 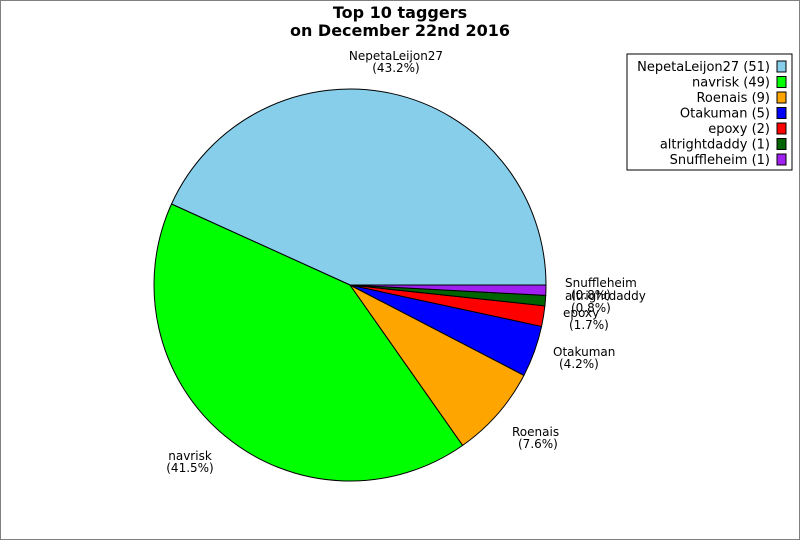 What do you see at coordinates (589, 325) in the screenshot?
I see `slice-percent-epoxy: (1.7%)` at bounding box center [589, 325].